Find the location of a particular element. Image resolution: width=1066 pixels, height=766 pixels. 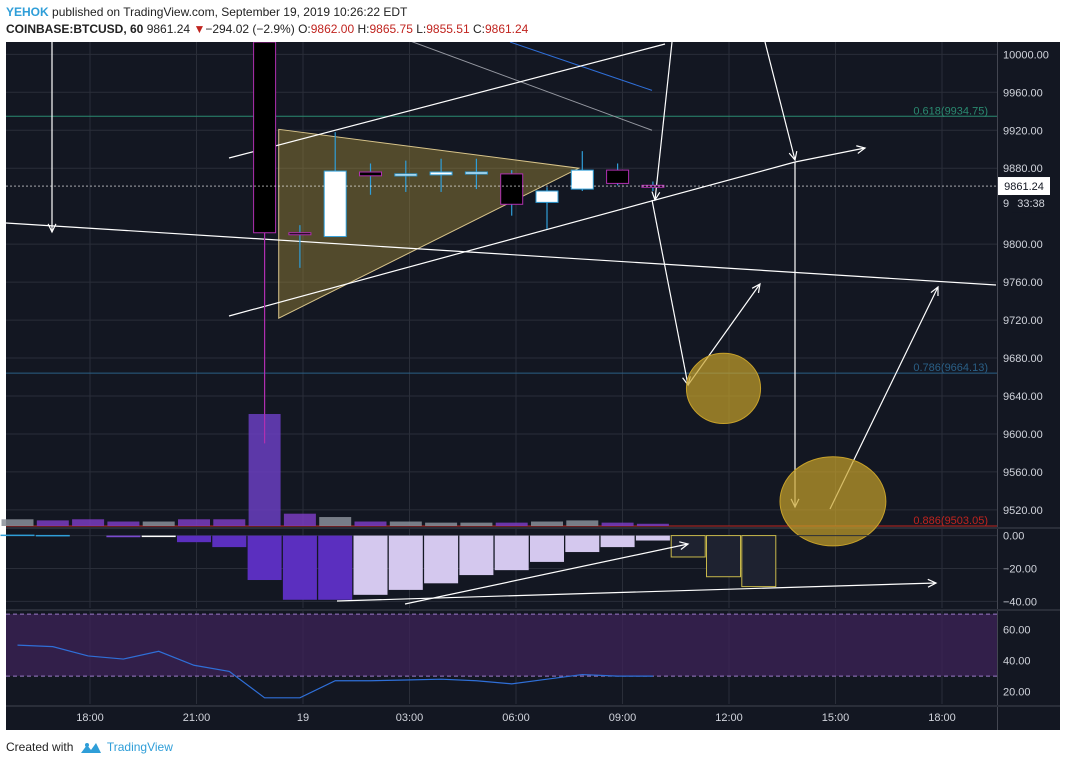

last-price-badge is located at coordinates (1024, 186).